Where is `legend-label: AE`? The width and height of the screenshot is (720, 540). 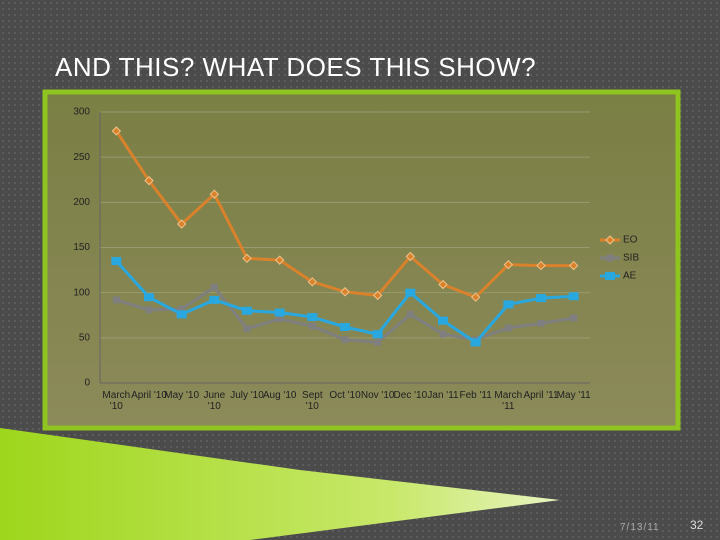
legend-label: AE is located at coordinates (630, 276).